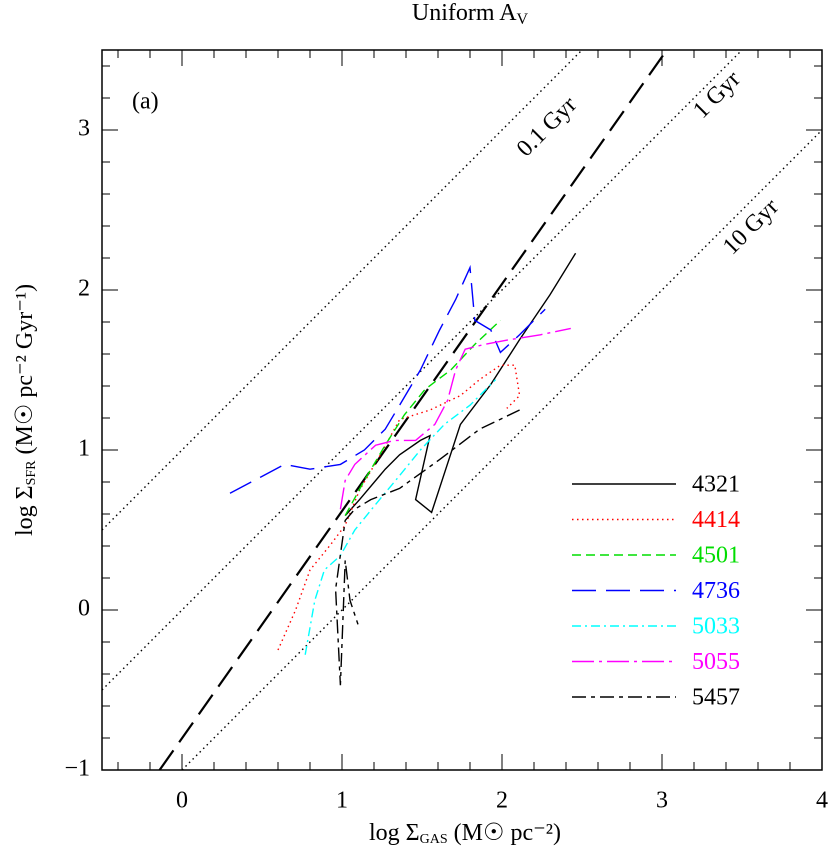 The image size is (830, 860). What do you see at coordinates (182, 801) in the screenshot?
I see `x-tick-label: 0` at bounding box center [182, 801].